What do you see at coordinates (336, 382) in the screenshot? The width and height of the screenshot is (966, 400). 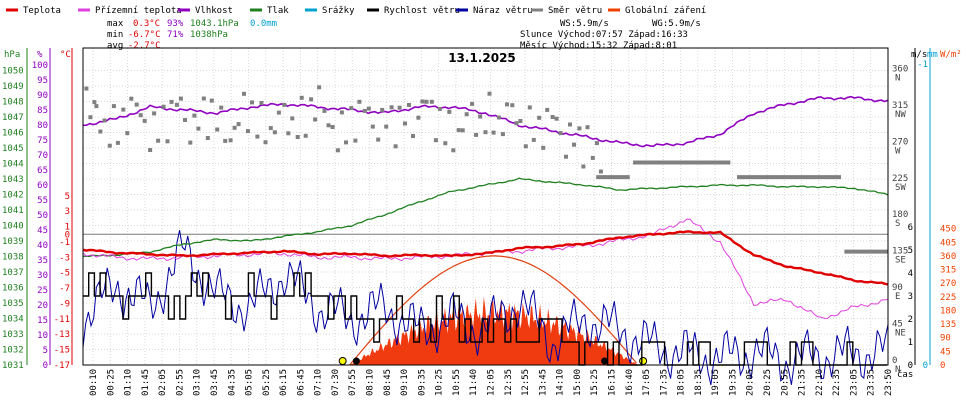 I see `time-tick: 07:30` at bounding box center [336, 382].